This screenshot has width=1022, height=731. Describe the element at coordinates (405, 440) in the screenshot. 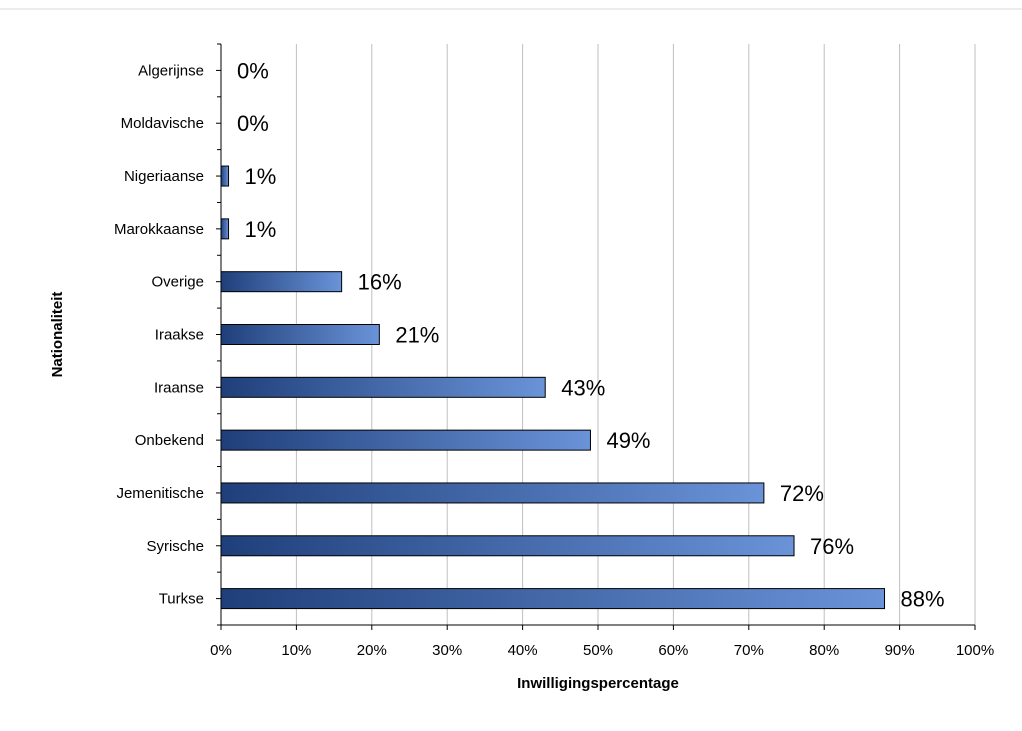

I see `bar-onbekend` at that location.